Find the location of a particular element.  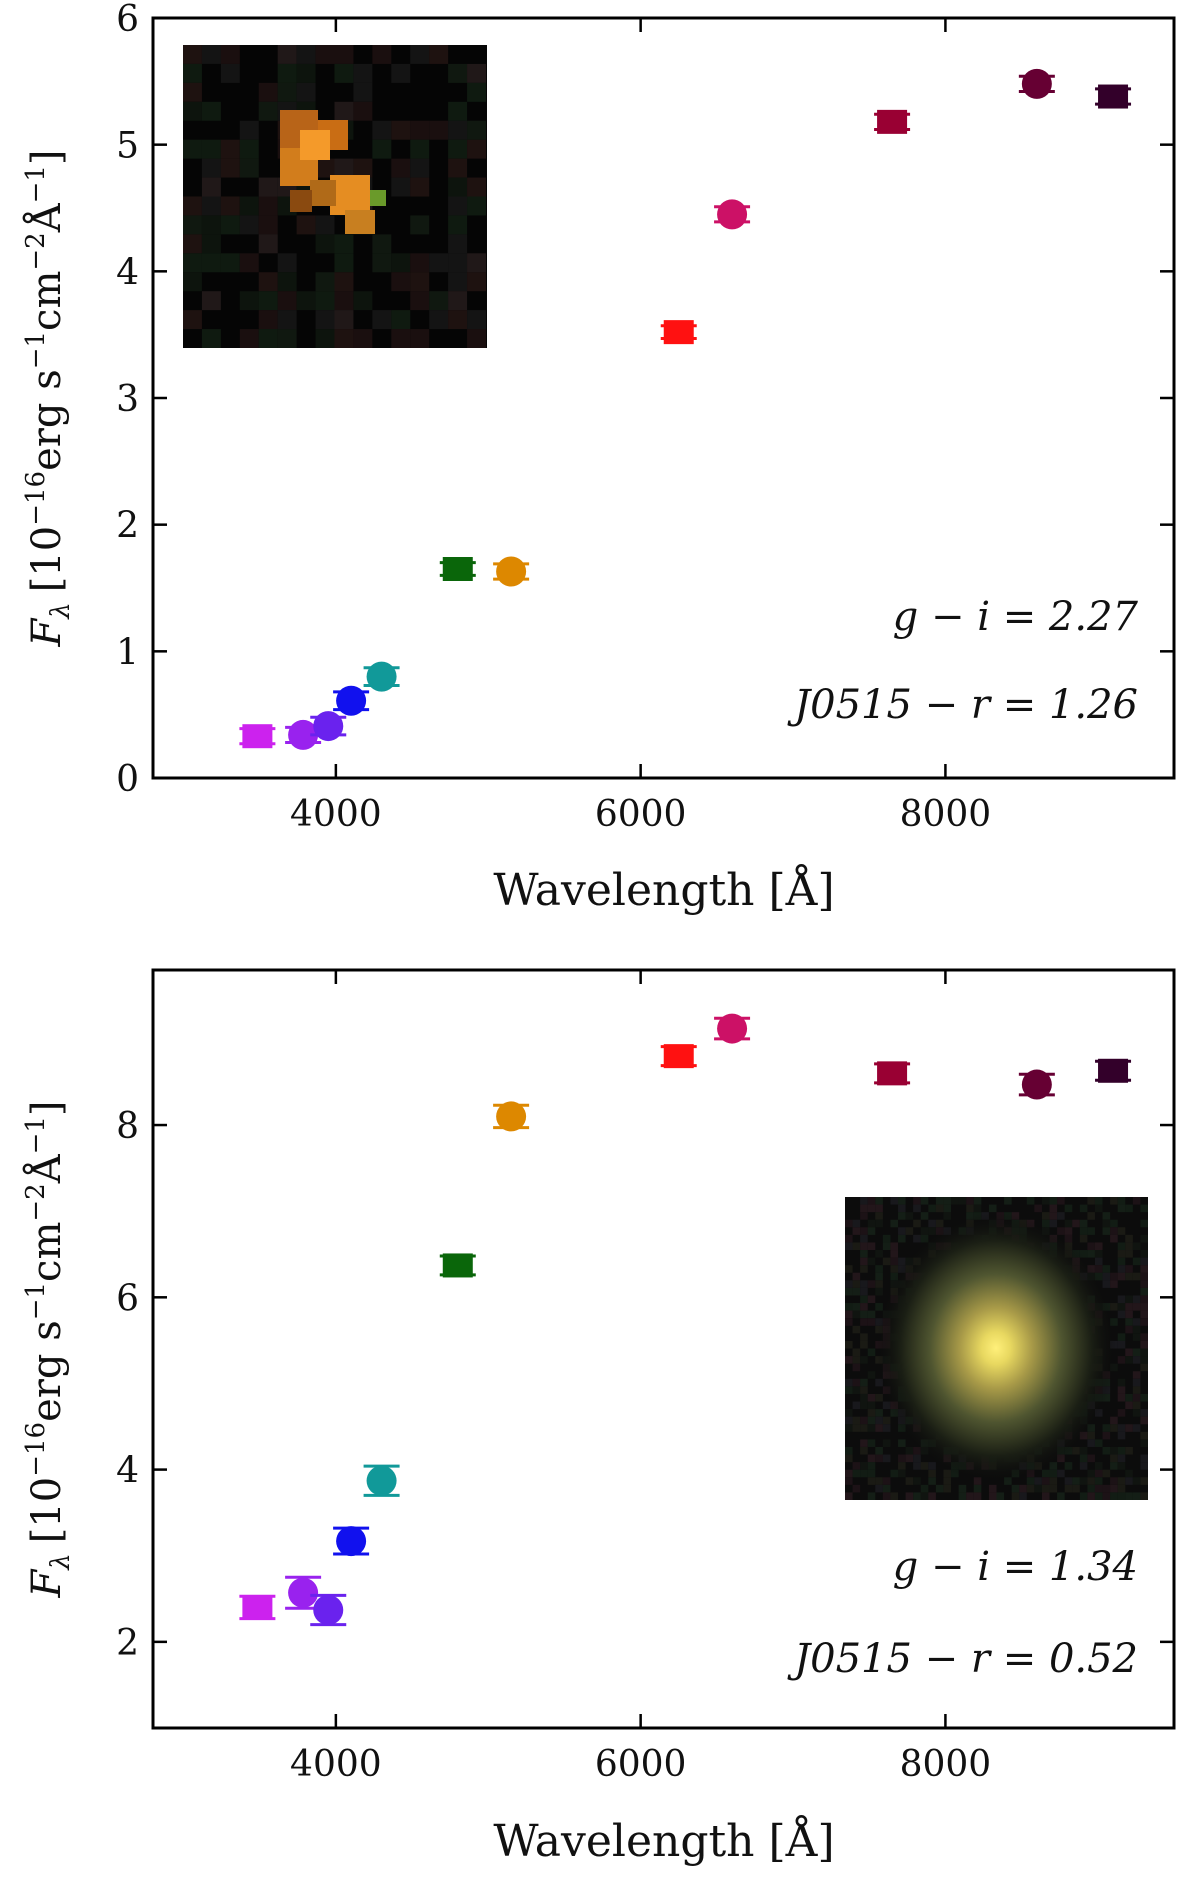

data-point-J0515 is located at coordinates (511, 1116).